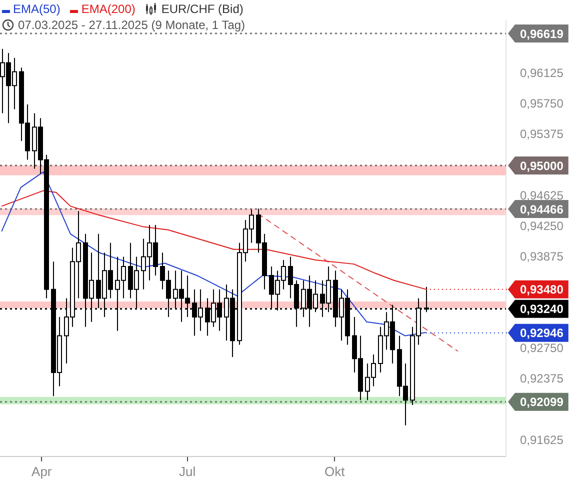 The height and width of the screenshot is (483, 578). I want to click on y-tick-label: 0,94250, so click(542, 225).